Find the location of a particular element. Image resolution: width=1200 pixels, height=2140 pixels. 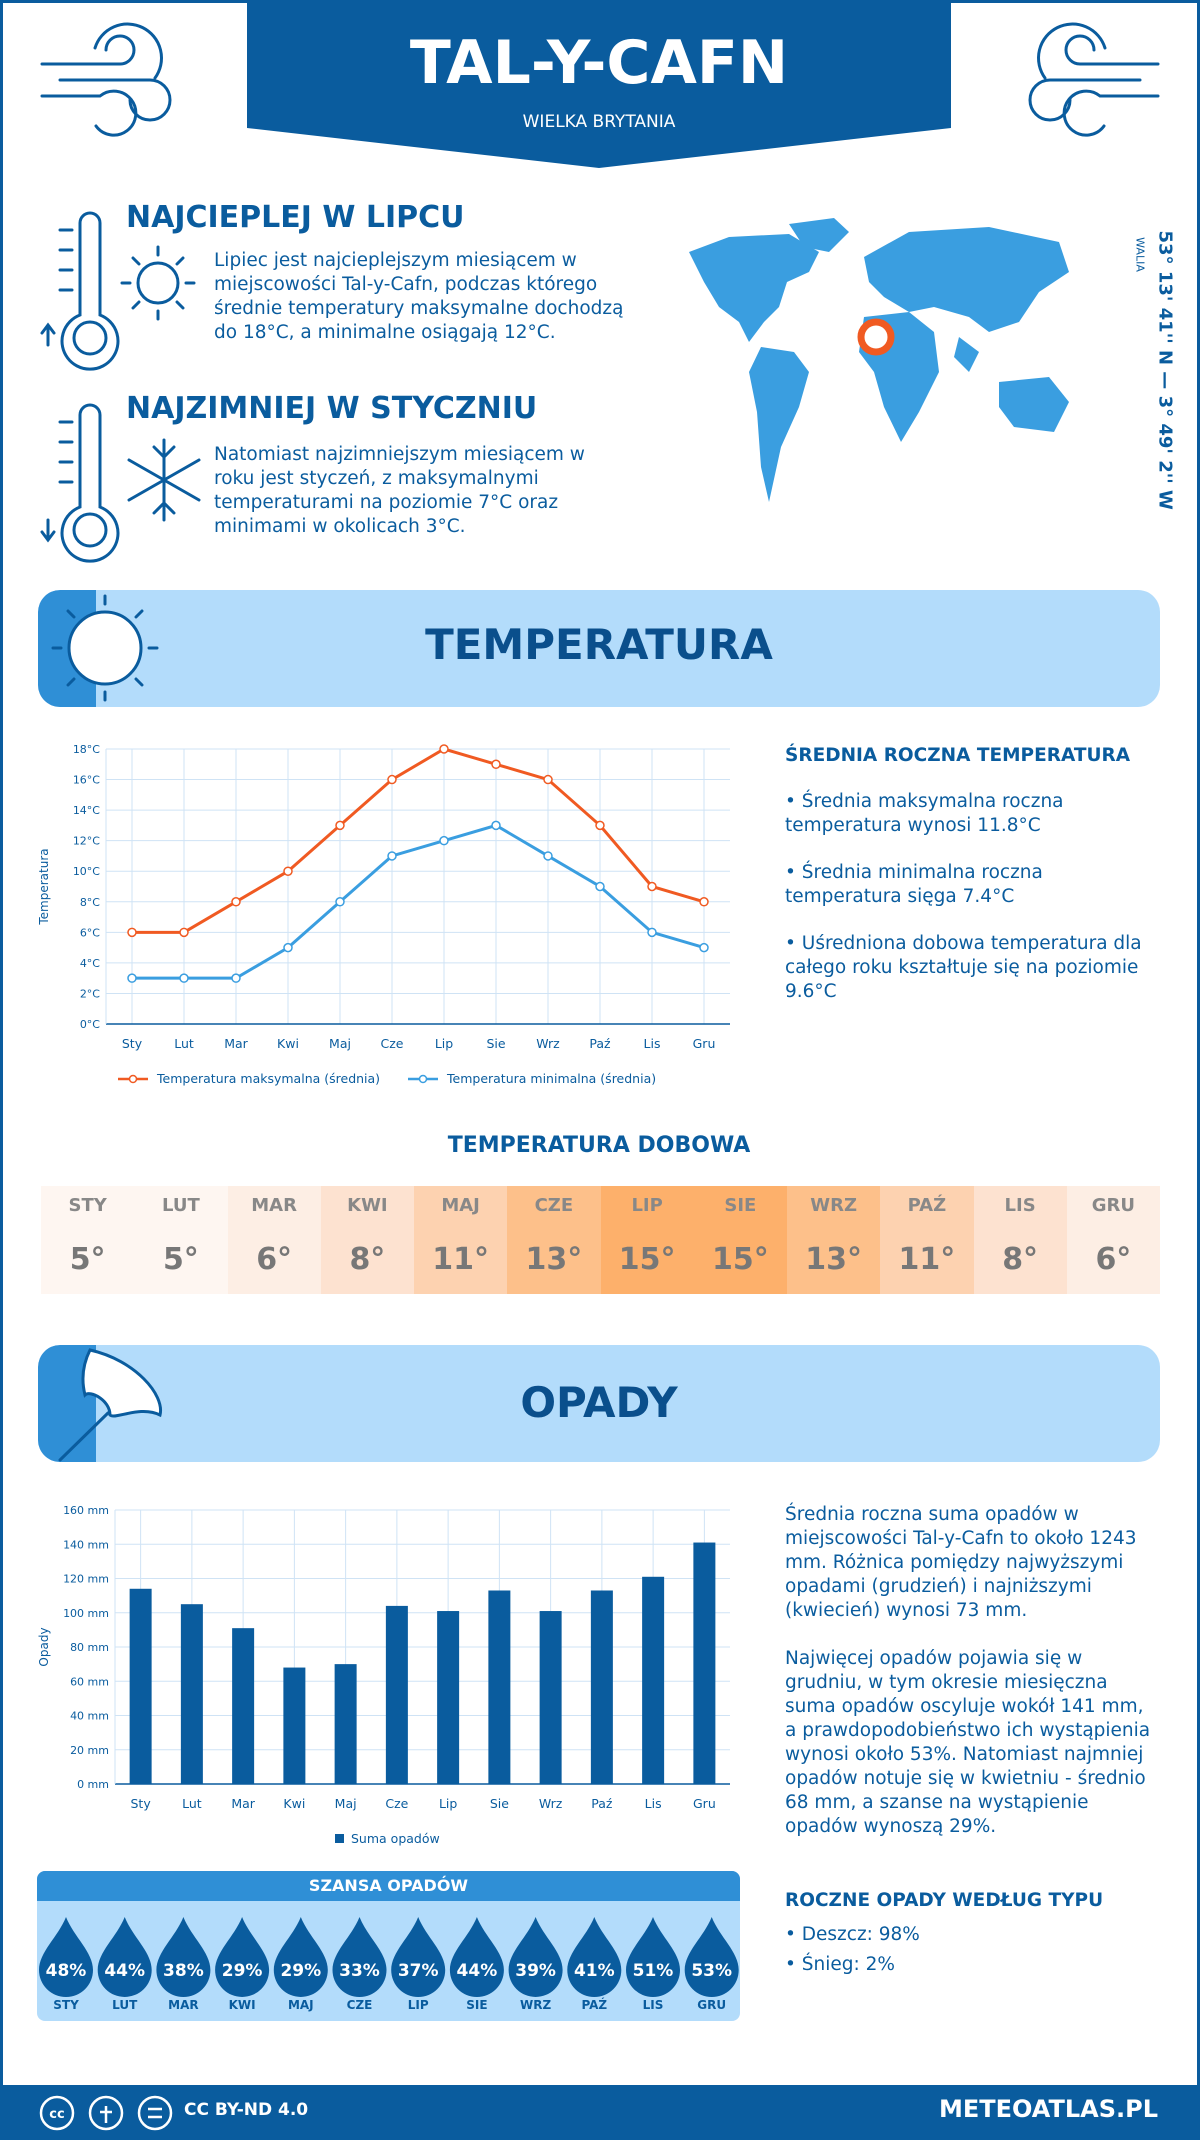

y-tick-label: 12°C is located at coordinates (86, 841).